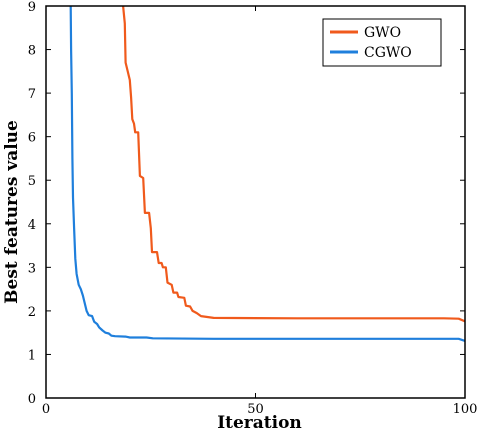  I want to click on y-tick-label: 6, so click(32, 138).